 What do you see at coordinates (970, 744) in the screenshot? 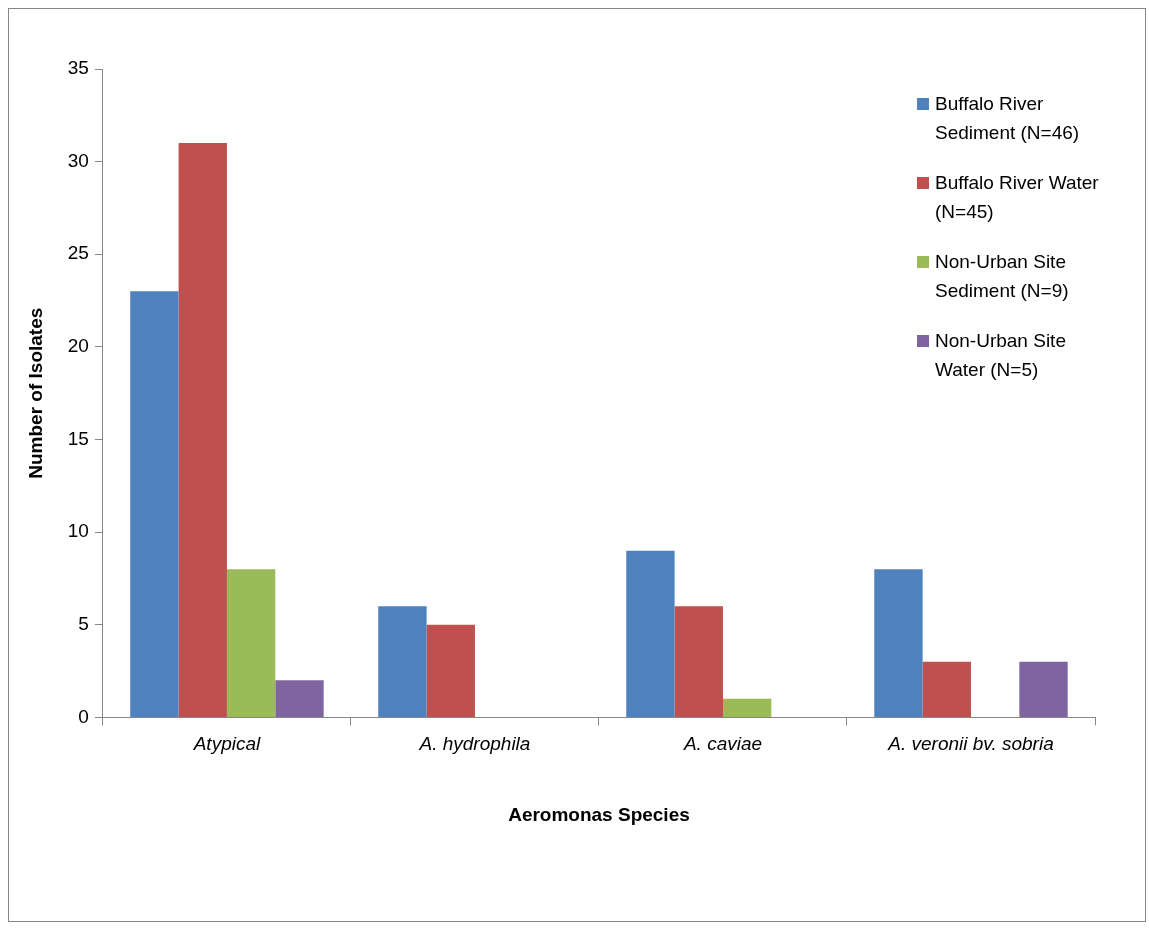
I see `x-tick-label: A. veronii bv. sobria` at bounding box center [970, 744].